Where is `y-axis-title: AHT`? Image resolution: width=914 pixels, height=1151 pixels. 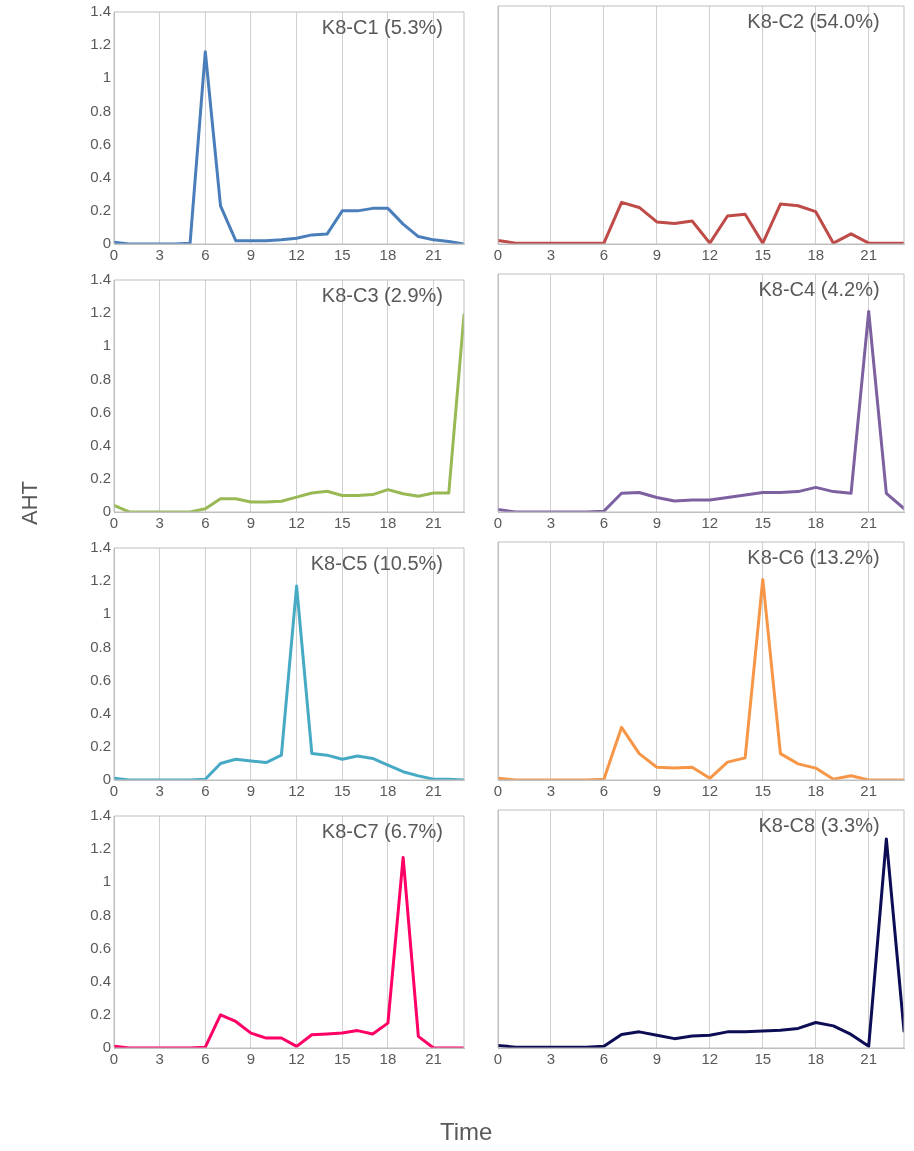
y-axis-title: AHT is located at coordinates (30, 503).